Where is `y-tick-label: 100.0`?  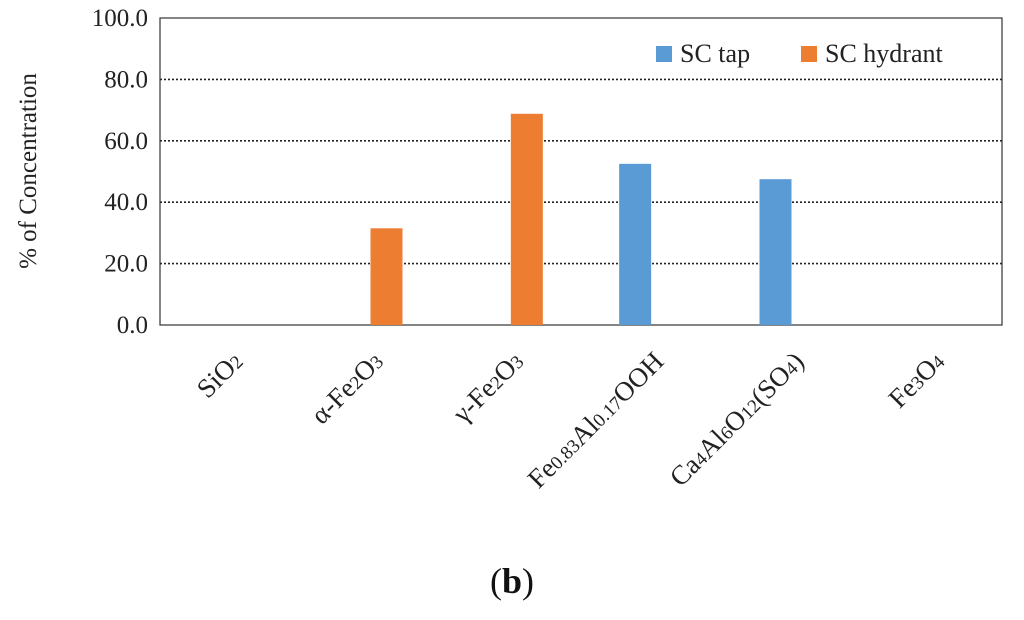 y-tick-label: 100.0 is located at coordinates (120, 18).